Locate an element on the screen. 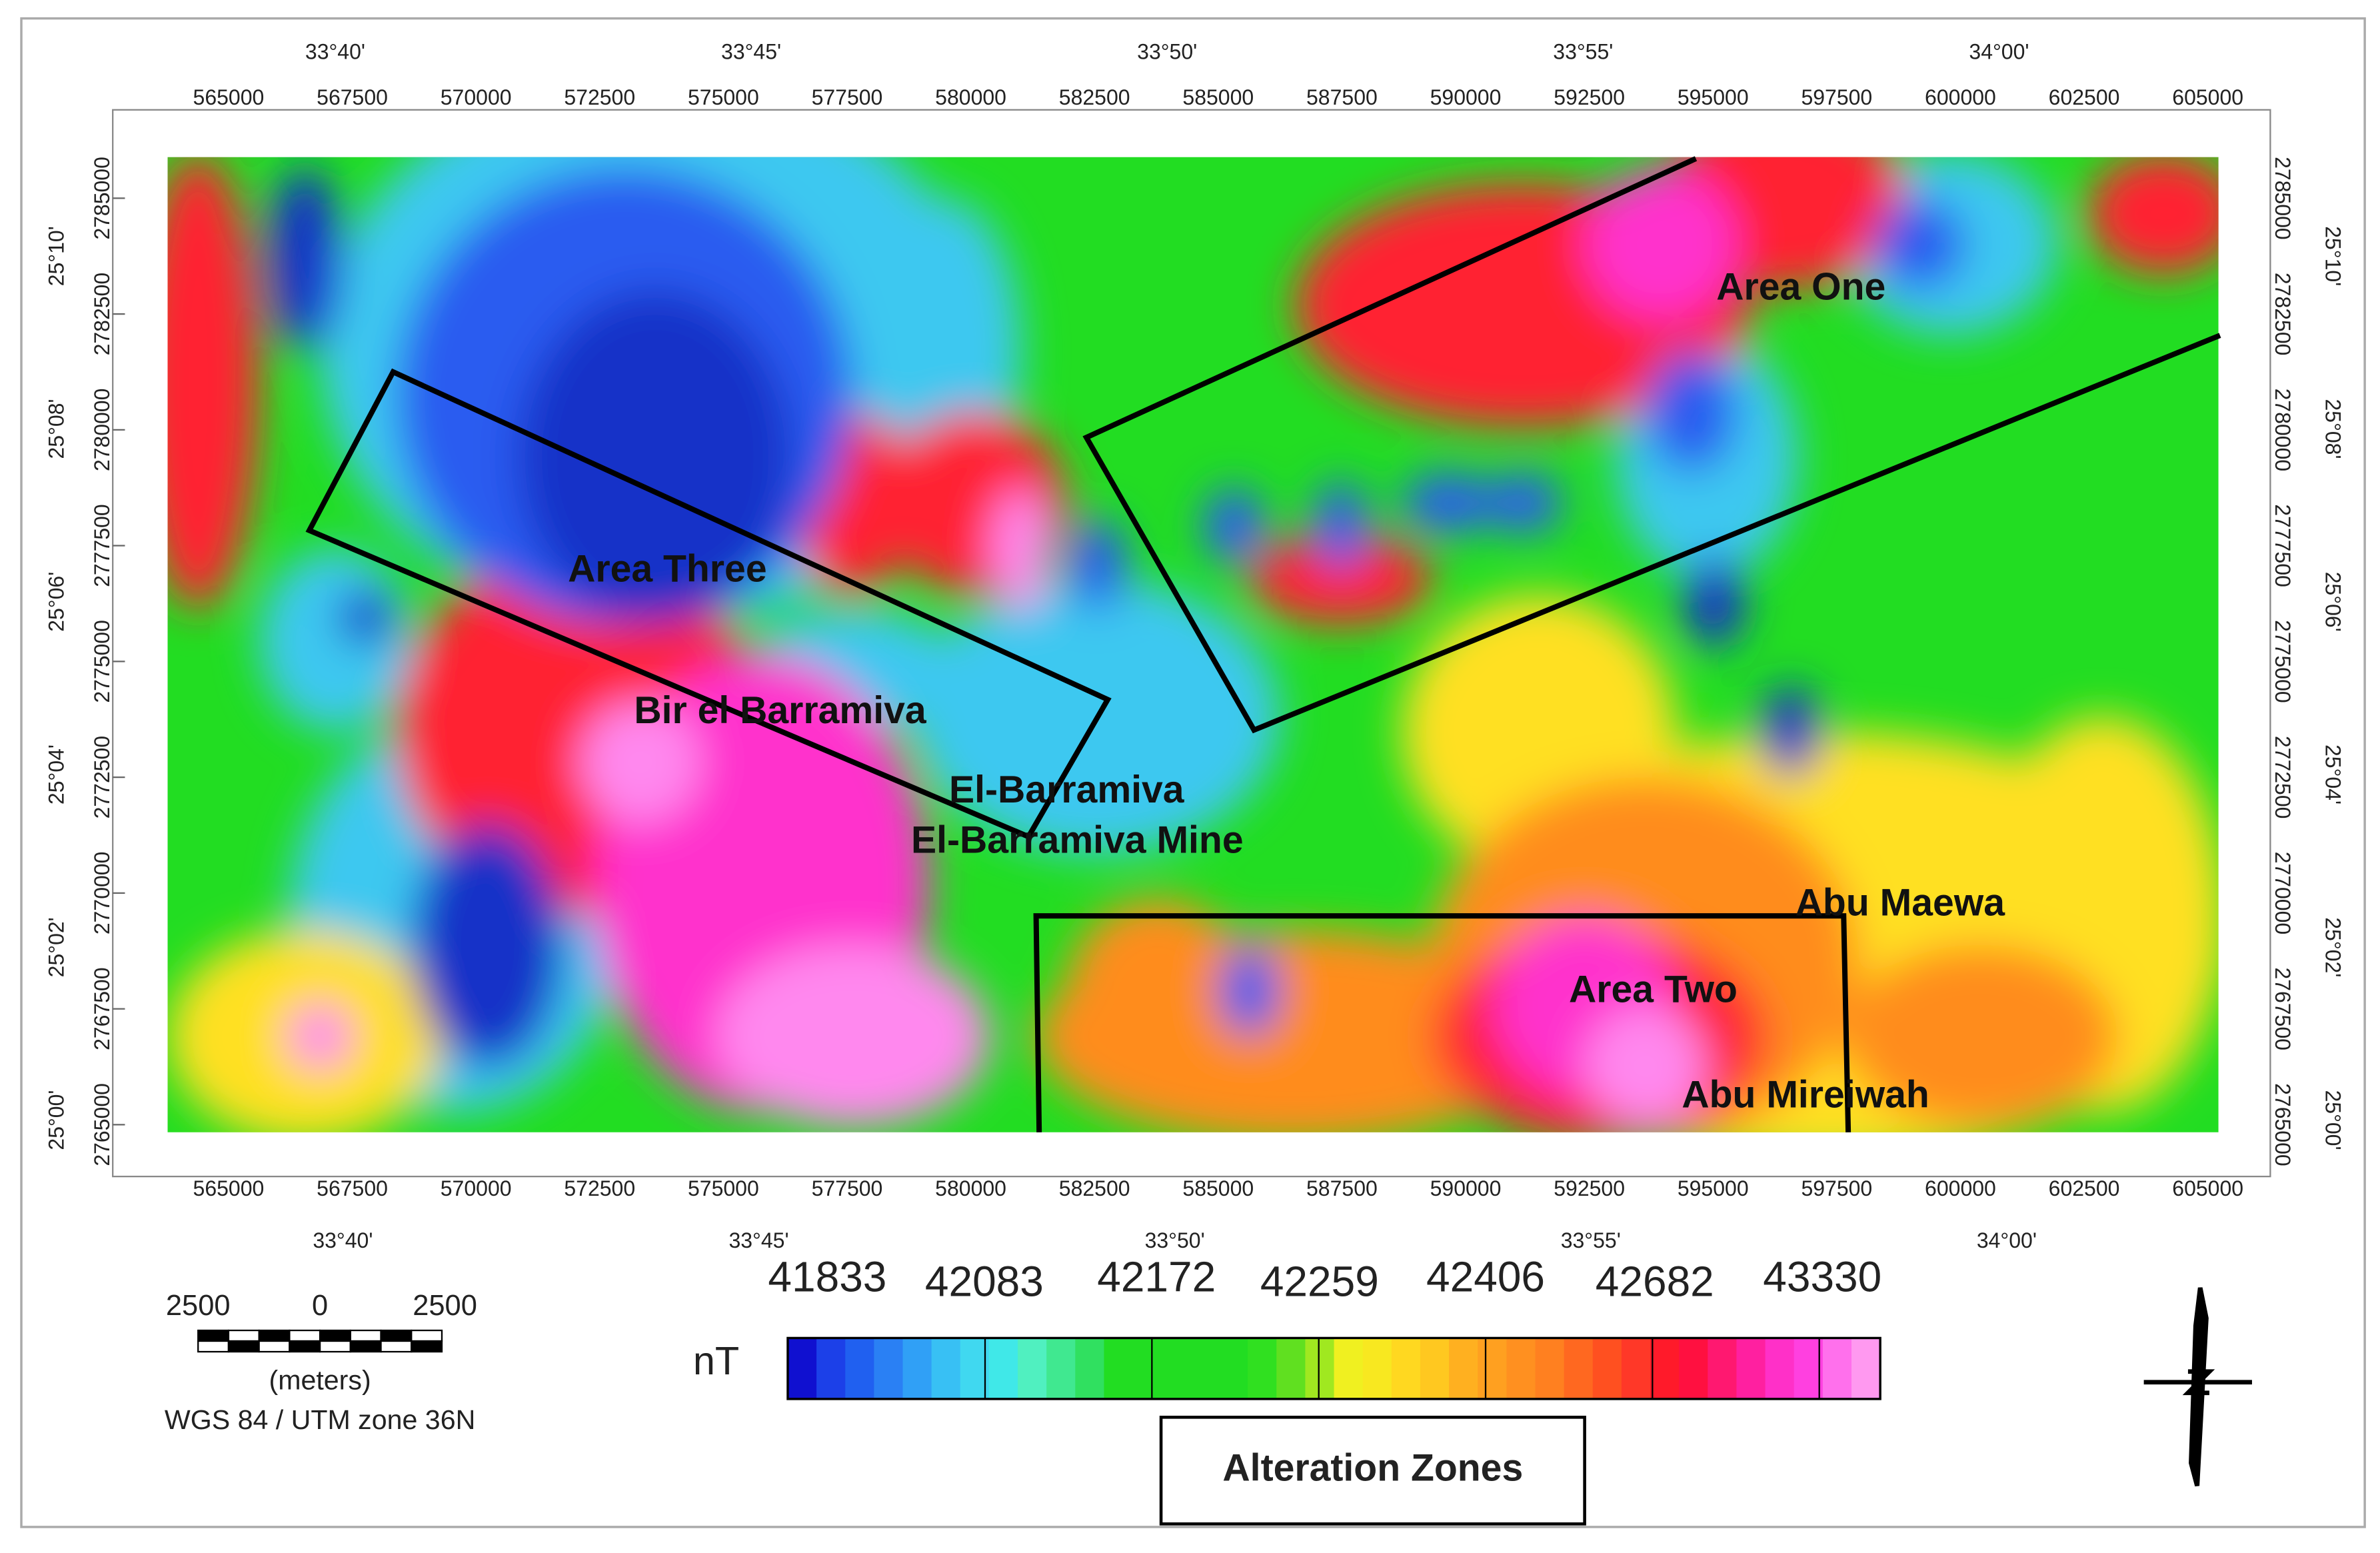 Image resolution: width=2380 pixels, height=1553 pixels. scale-unit: (meters) is located at coordinates (320, 1380).